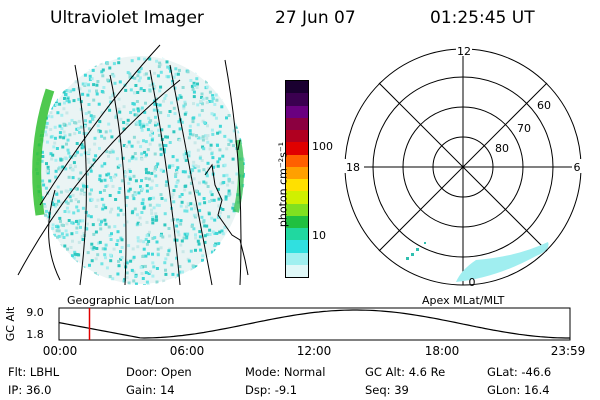 This screenshot has height=400, width=600. I want to click on altitude-ytick-top: 9.0, so click(35, 312).